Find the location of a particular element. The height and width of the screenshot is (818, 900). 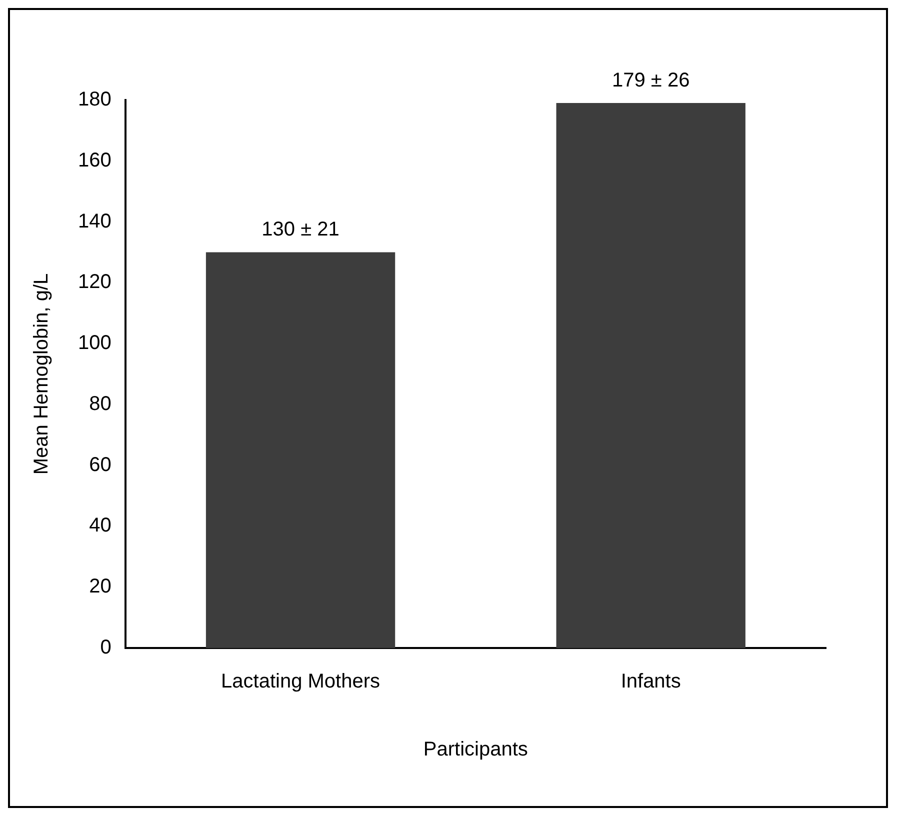

data-label: 179 ± 26 is located at coordinates (651, 81).